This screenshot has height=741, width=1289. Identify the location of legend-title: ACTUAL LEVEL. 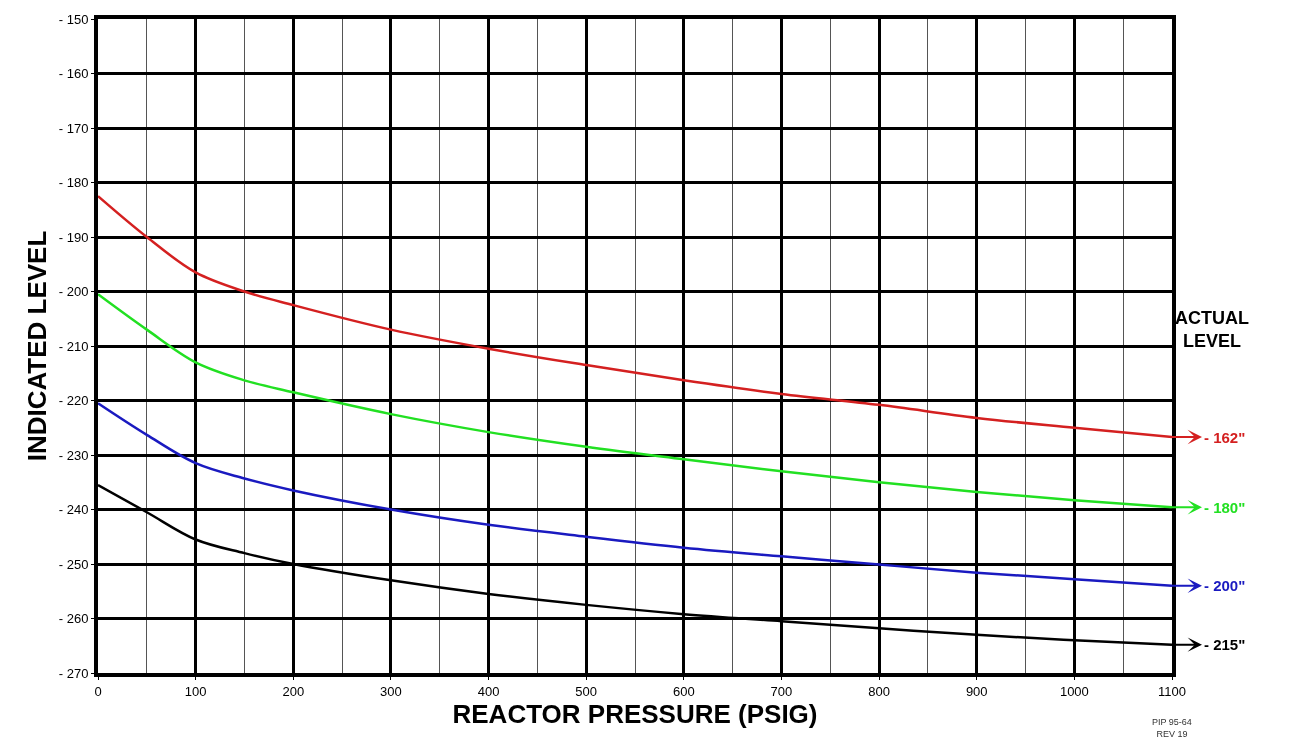
(1212, 330).